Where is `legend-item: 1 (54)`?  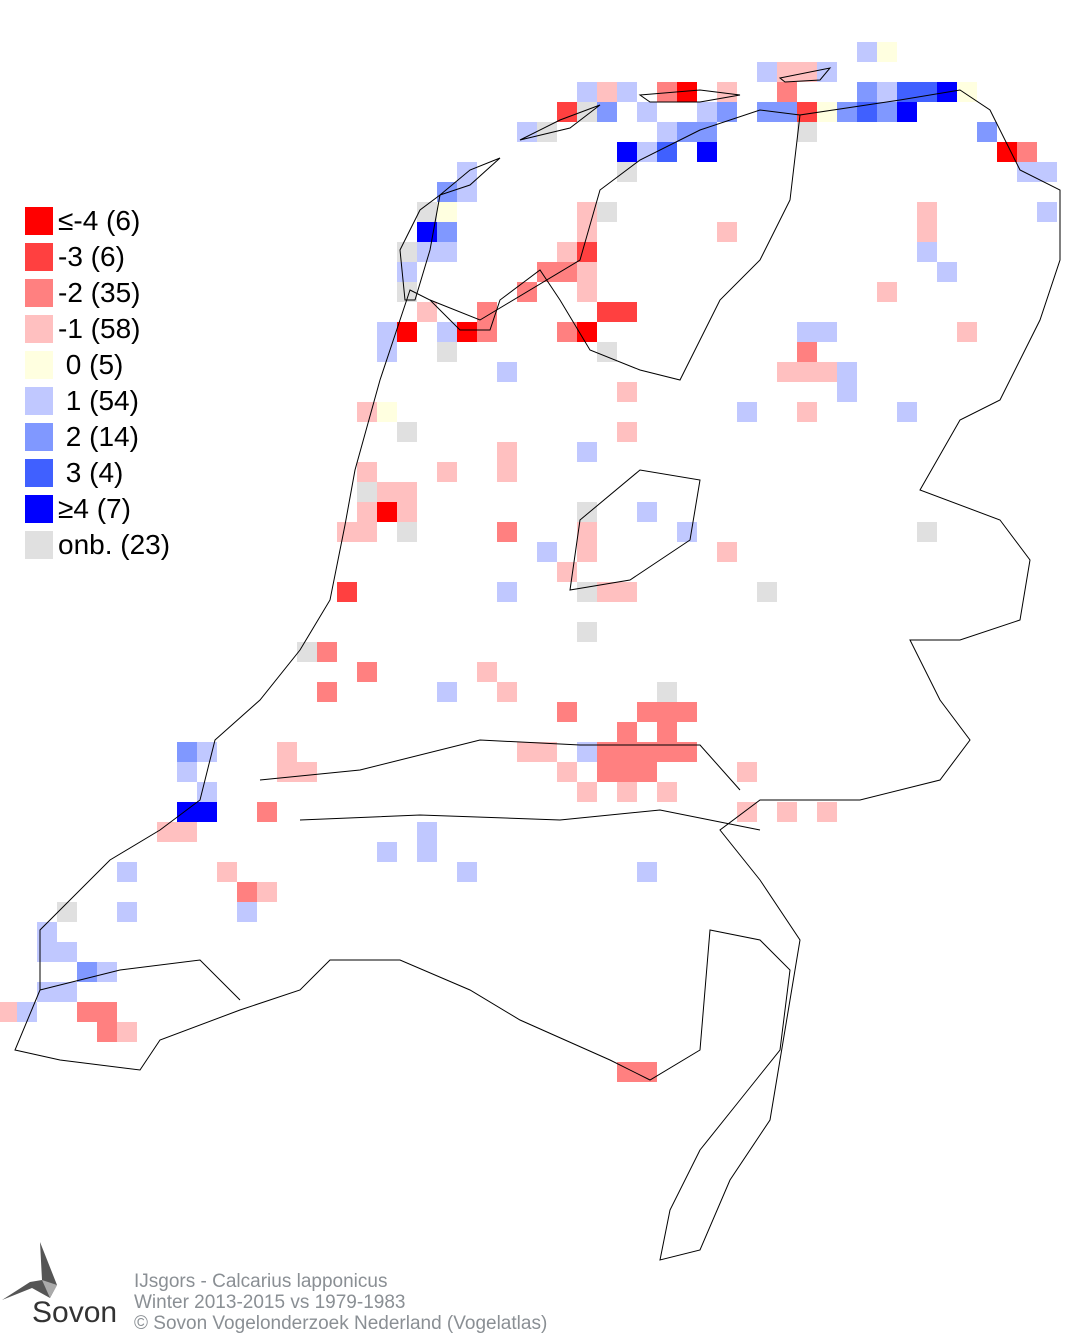 legend-item: 1 (54) is located at coordinates (97, 401).